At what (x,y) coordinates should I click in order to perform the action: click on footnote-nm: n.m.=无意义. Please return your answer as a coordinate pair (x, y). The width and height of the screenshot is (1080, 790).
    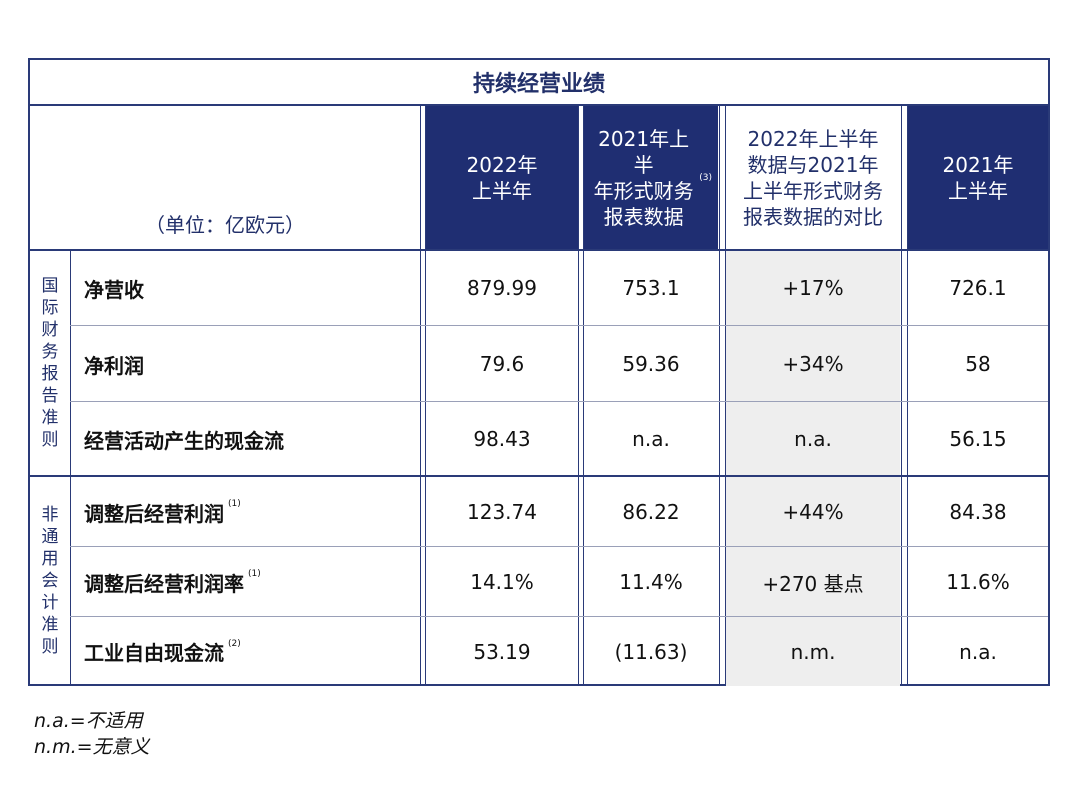
    Looking at the image, I should click on (92, 747).